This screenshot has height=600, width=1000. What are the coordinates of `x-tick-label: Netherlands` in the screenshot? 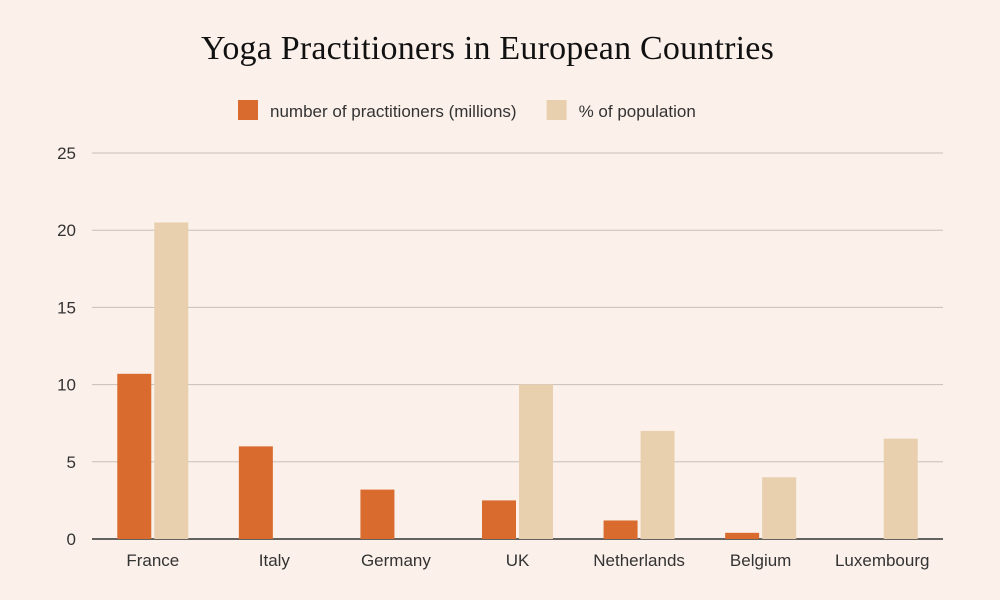 It's located at (639, 560).